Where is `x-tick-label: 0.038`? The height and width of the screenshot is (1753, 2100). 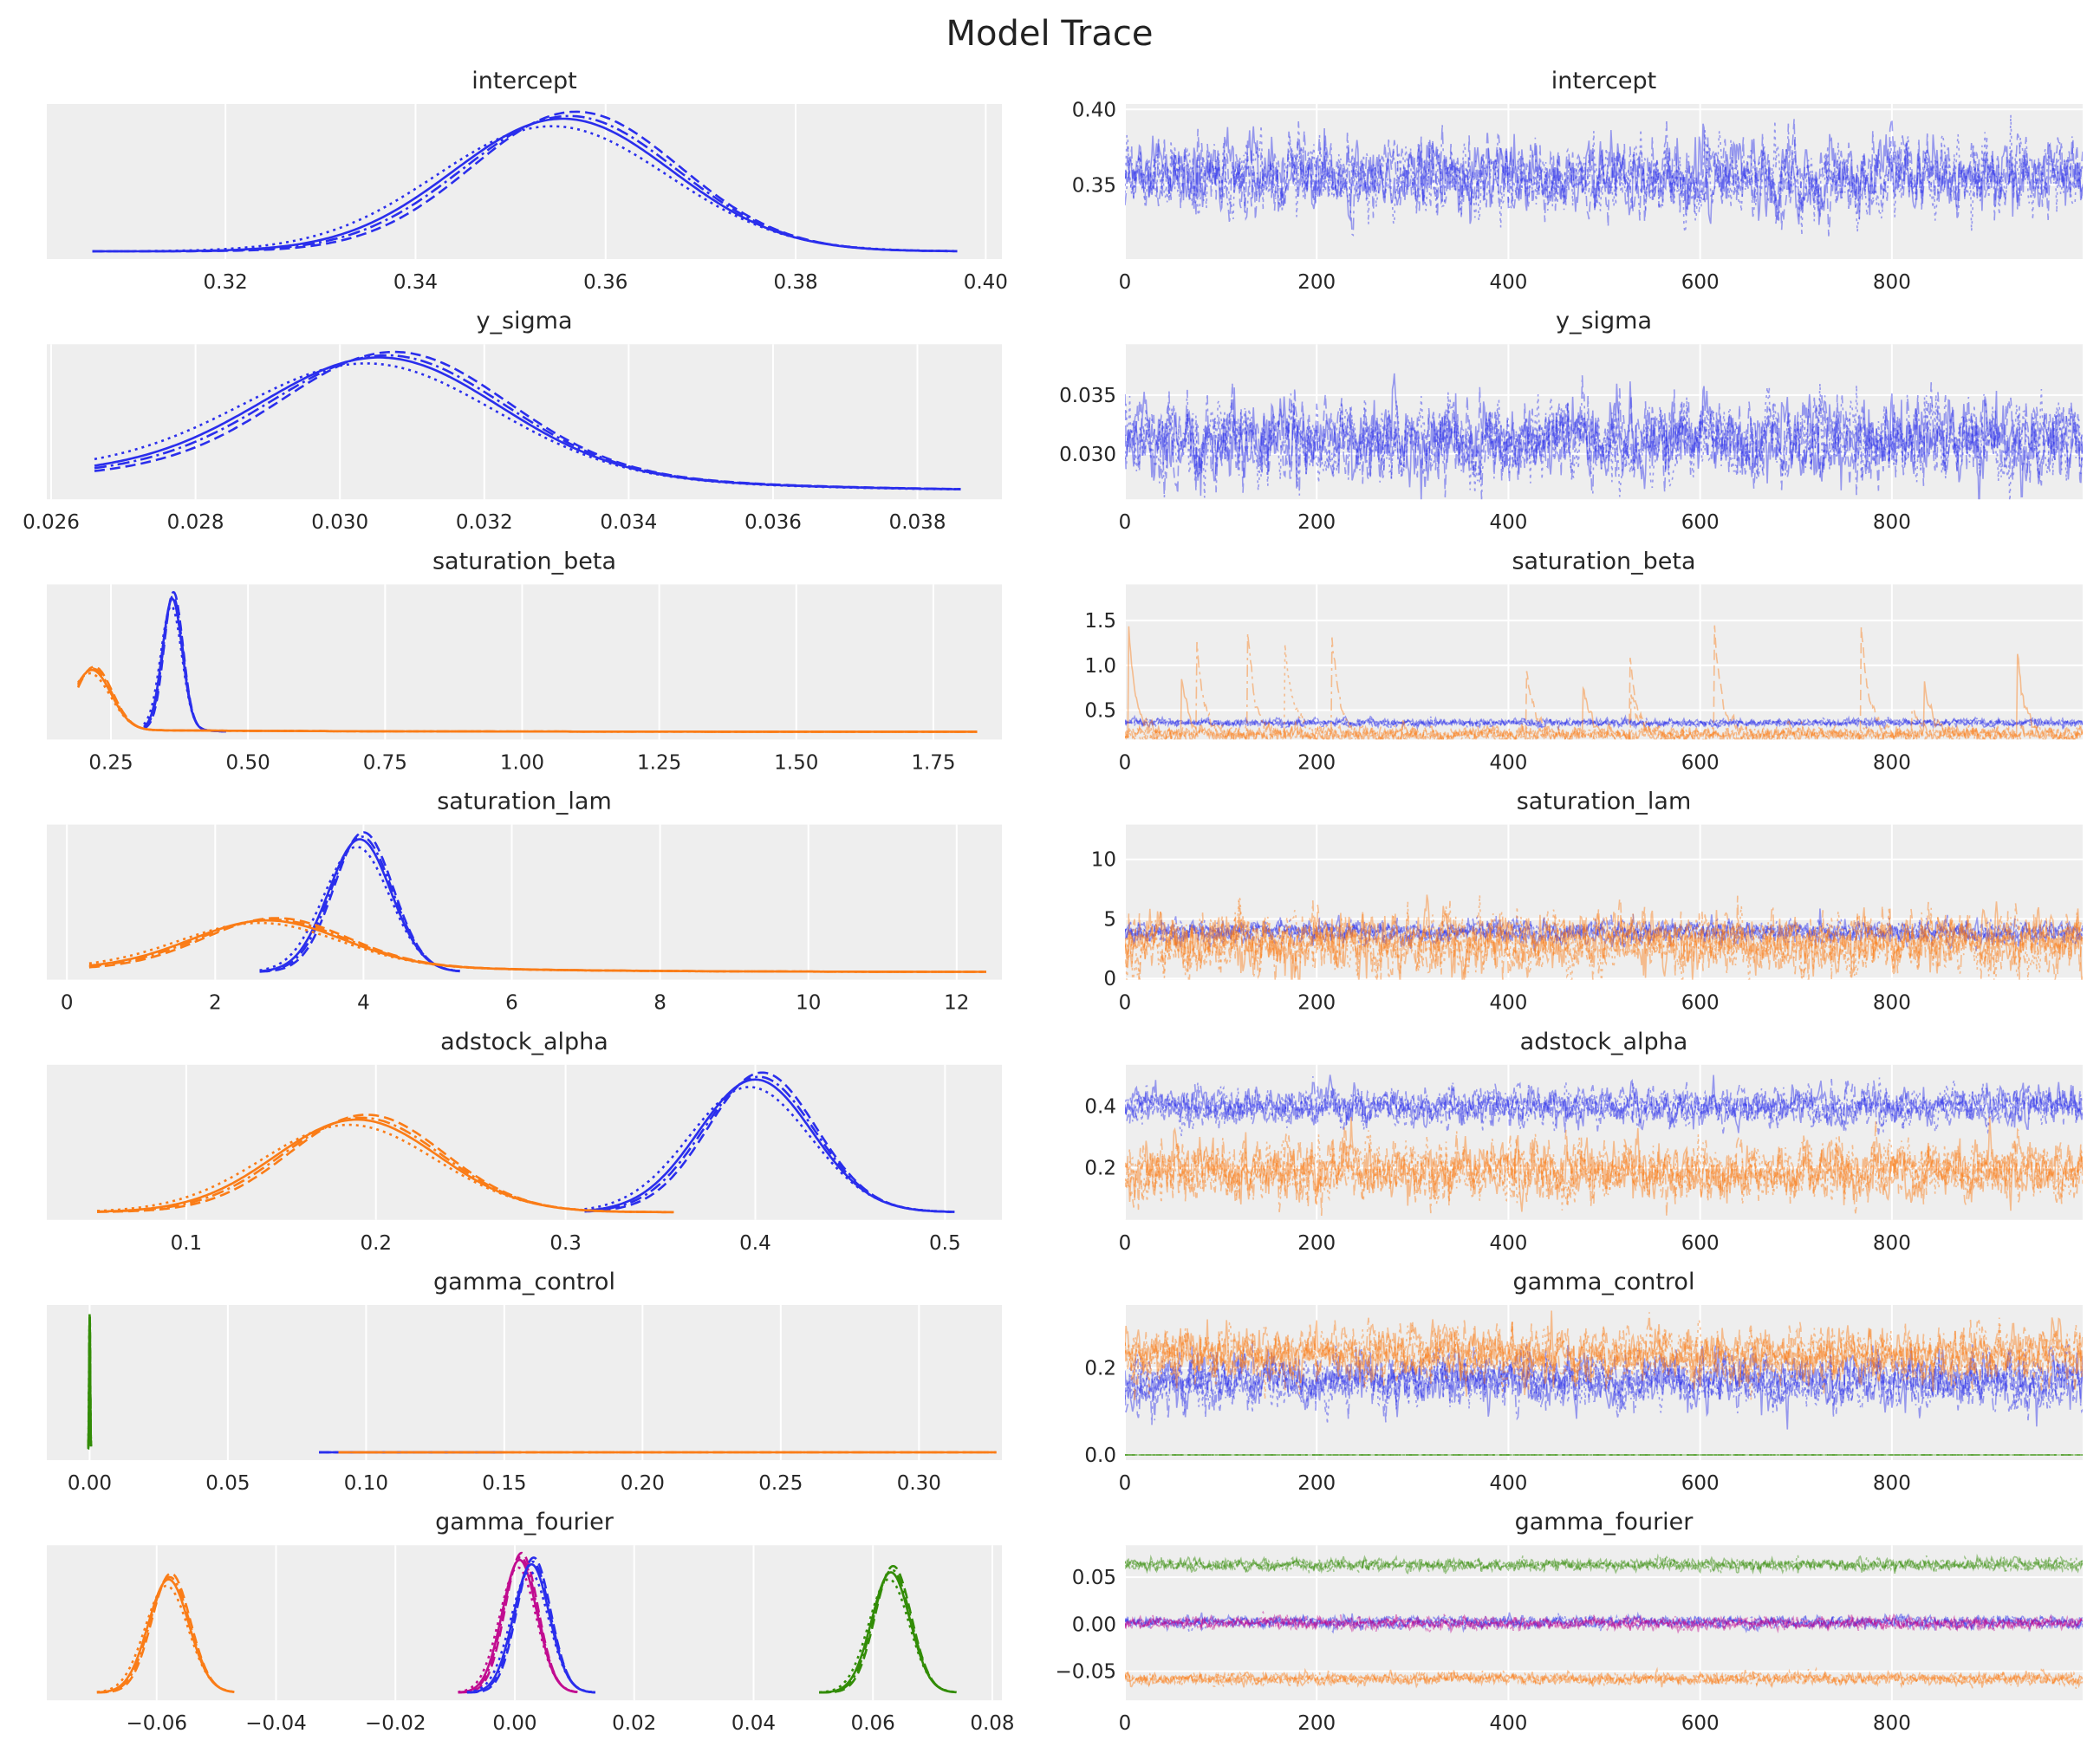
x-tick-label: 0.038 is located at coordinates (917, 522).